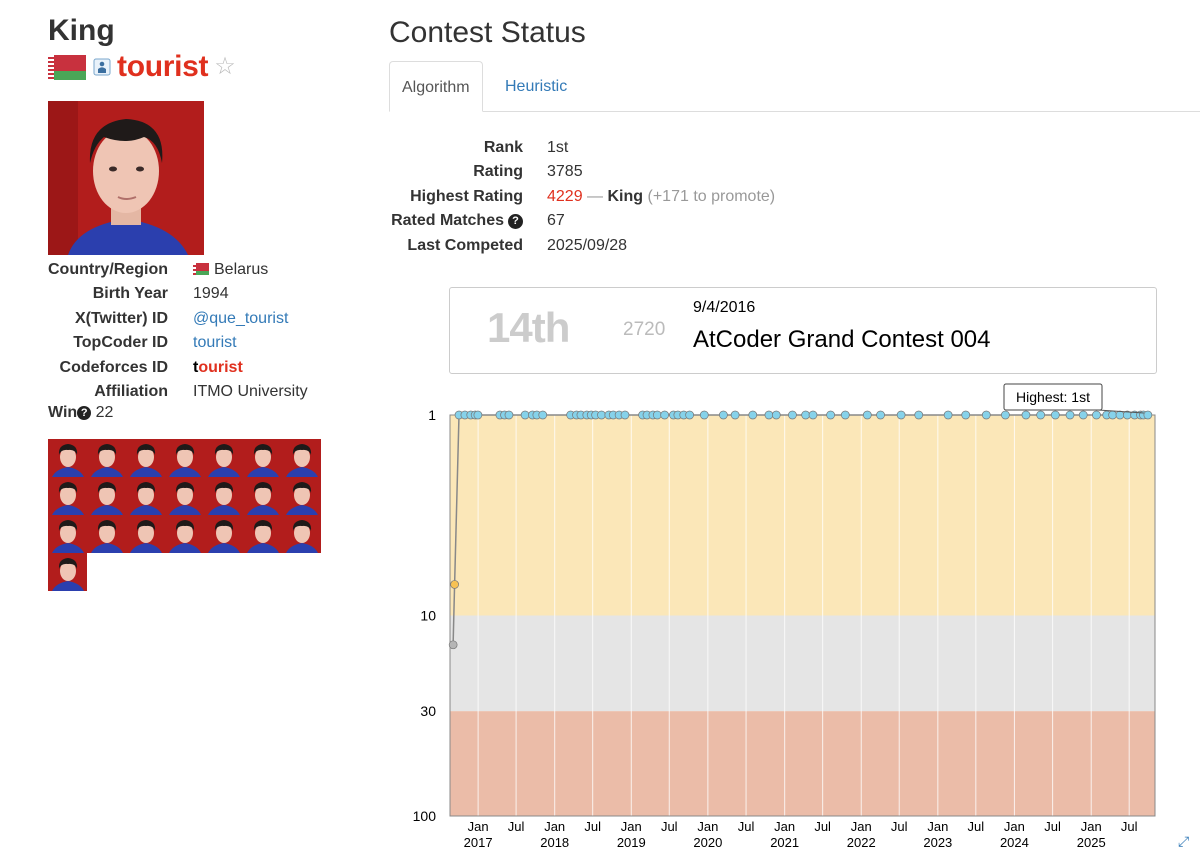  I want to click on belarus-flag-icon, so click(201, 269).